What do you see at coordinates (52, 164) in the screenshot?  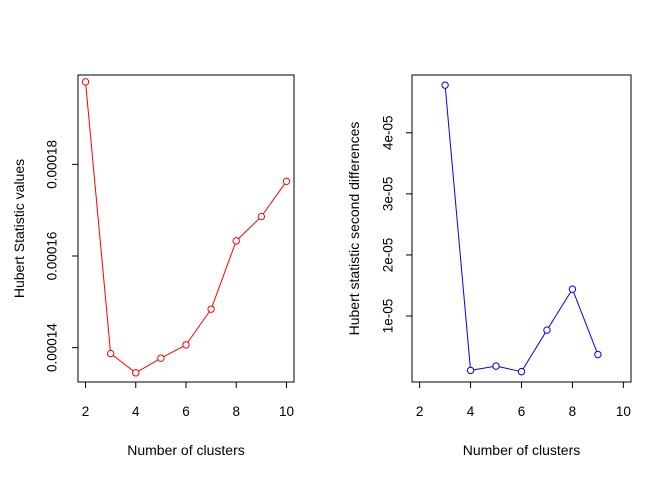 I see `y-tick-label: 0.00018` at bounding box center [52, 164].